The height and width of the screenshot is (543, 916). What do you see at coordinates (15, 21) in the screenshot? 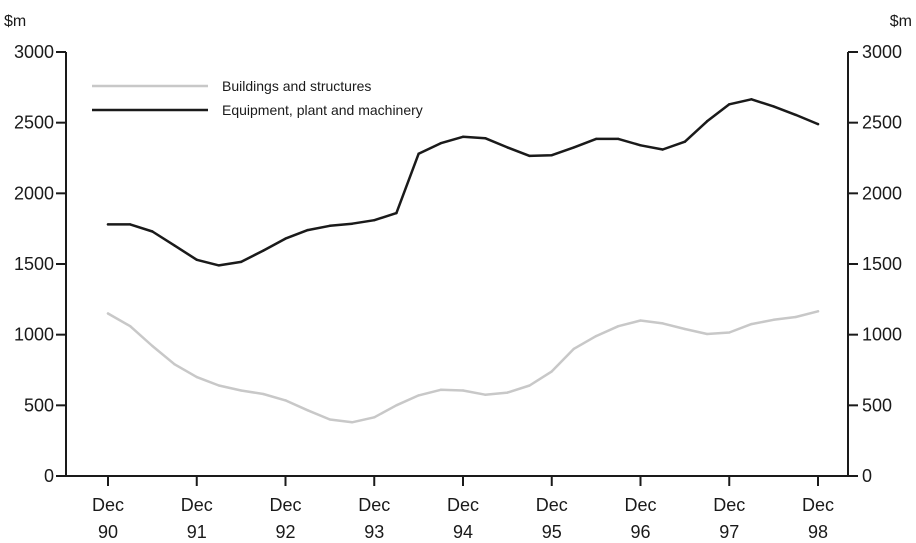
I see `y-unit-left: $m` at bounding box center [15, 21].